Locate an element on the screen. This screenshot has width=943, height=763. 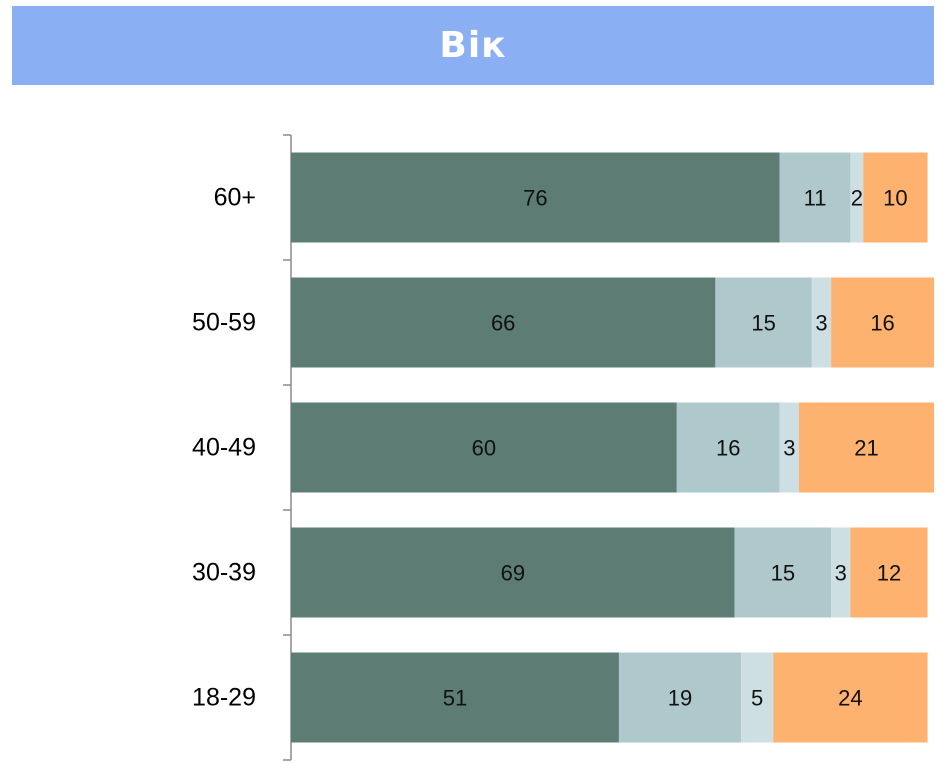
data-label: 21 is located at coordinates (866, 447).